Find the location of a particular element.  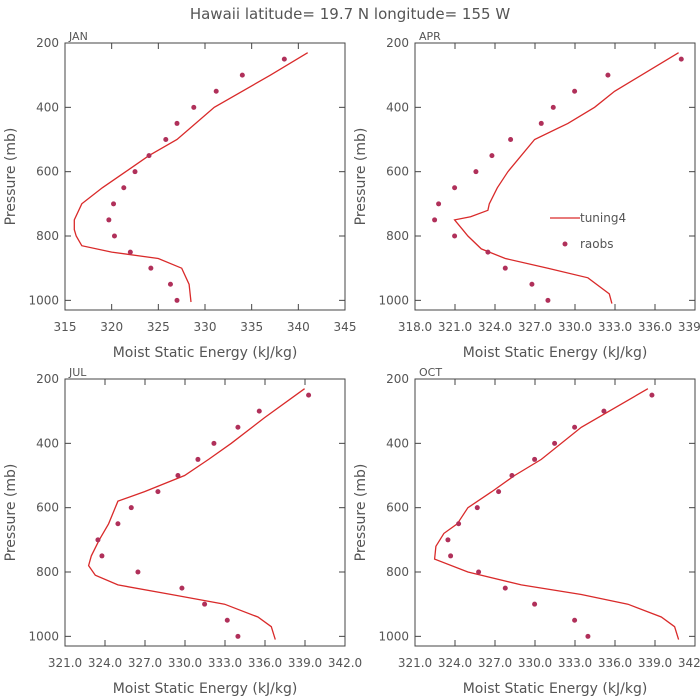

panel-jul-xtick-label: 327.0 is located at coordinates (145, 663).